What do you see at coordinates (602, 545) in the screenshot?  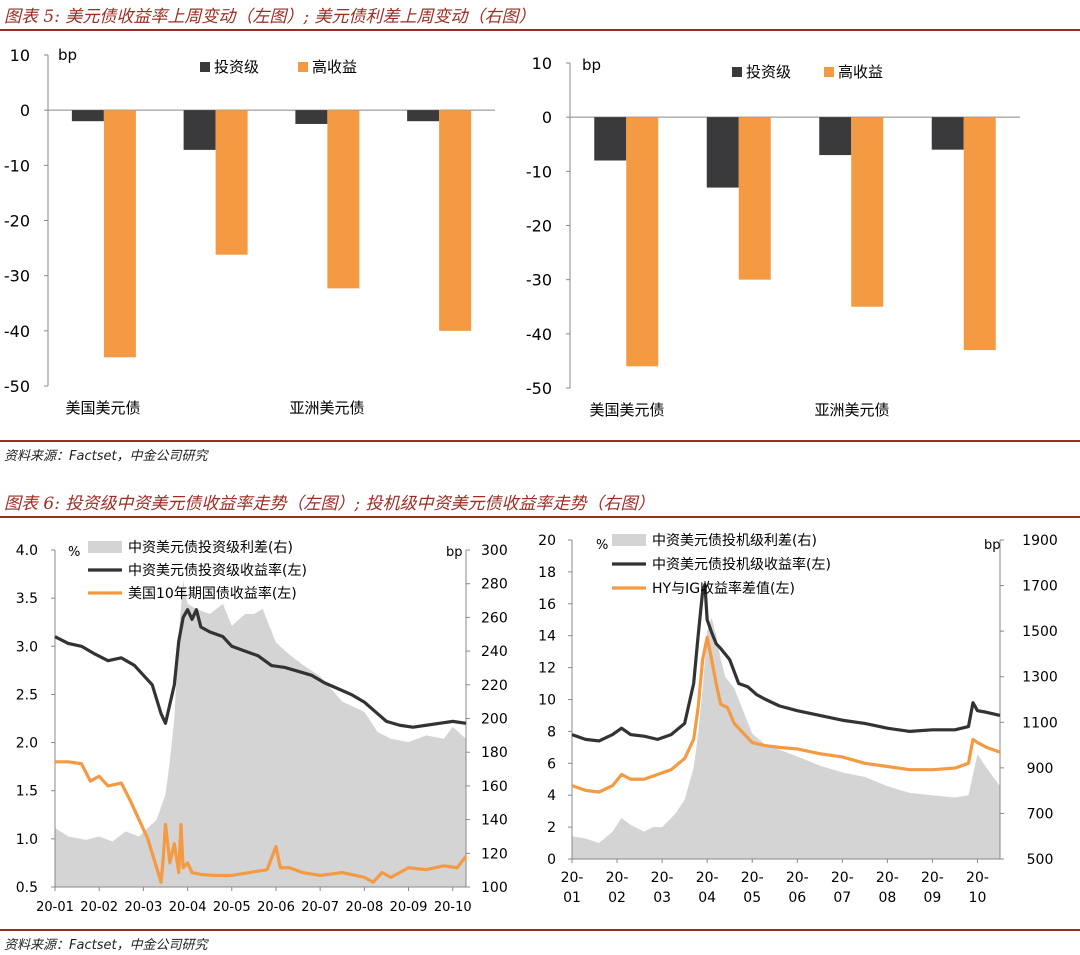 I see `left-unit-label: %` at bounding box center [602, 545].